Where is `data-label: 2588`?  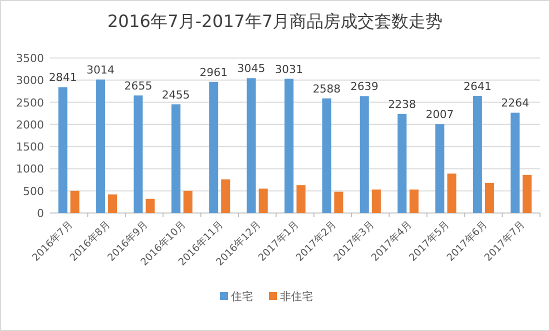 data-label: 2588 is located at coordinates (326, 89).